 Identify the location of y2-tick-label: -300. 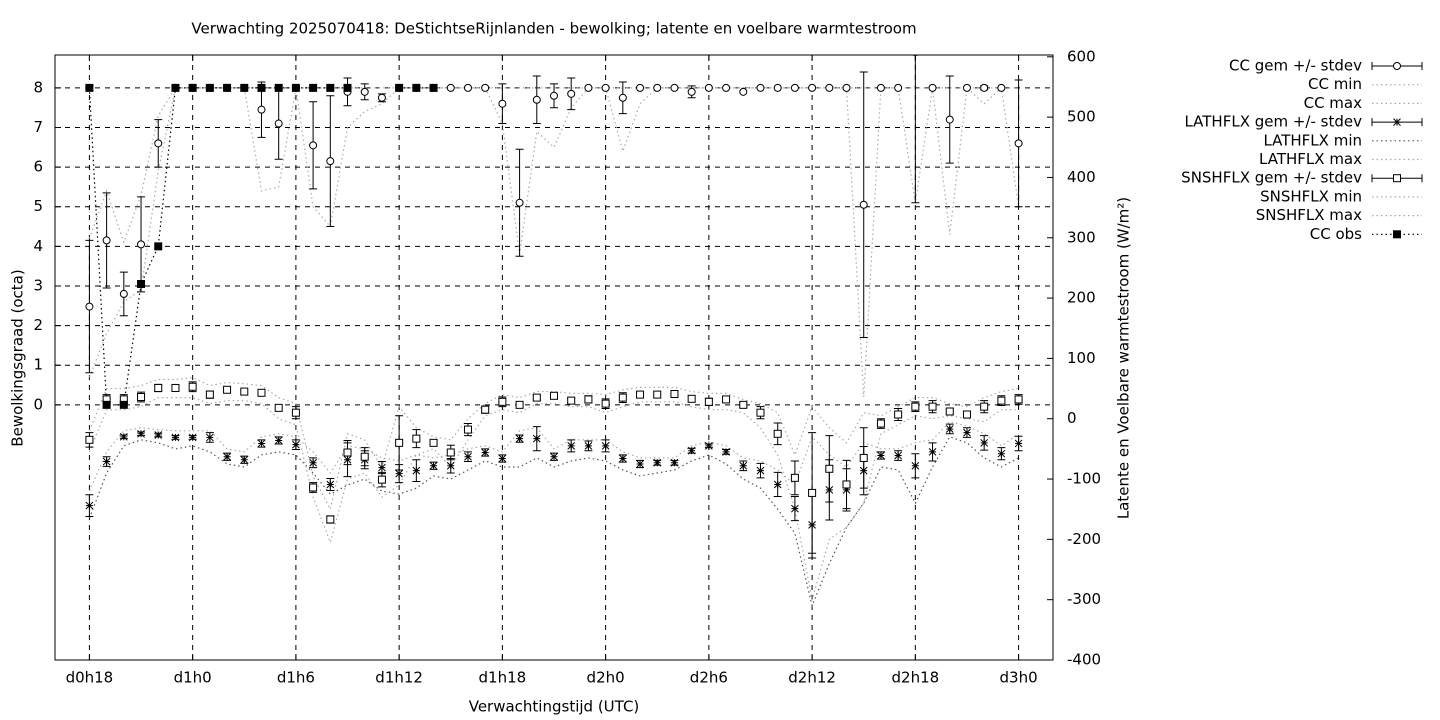
(1084, 599).